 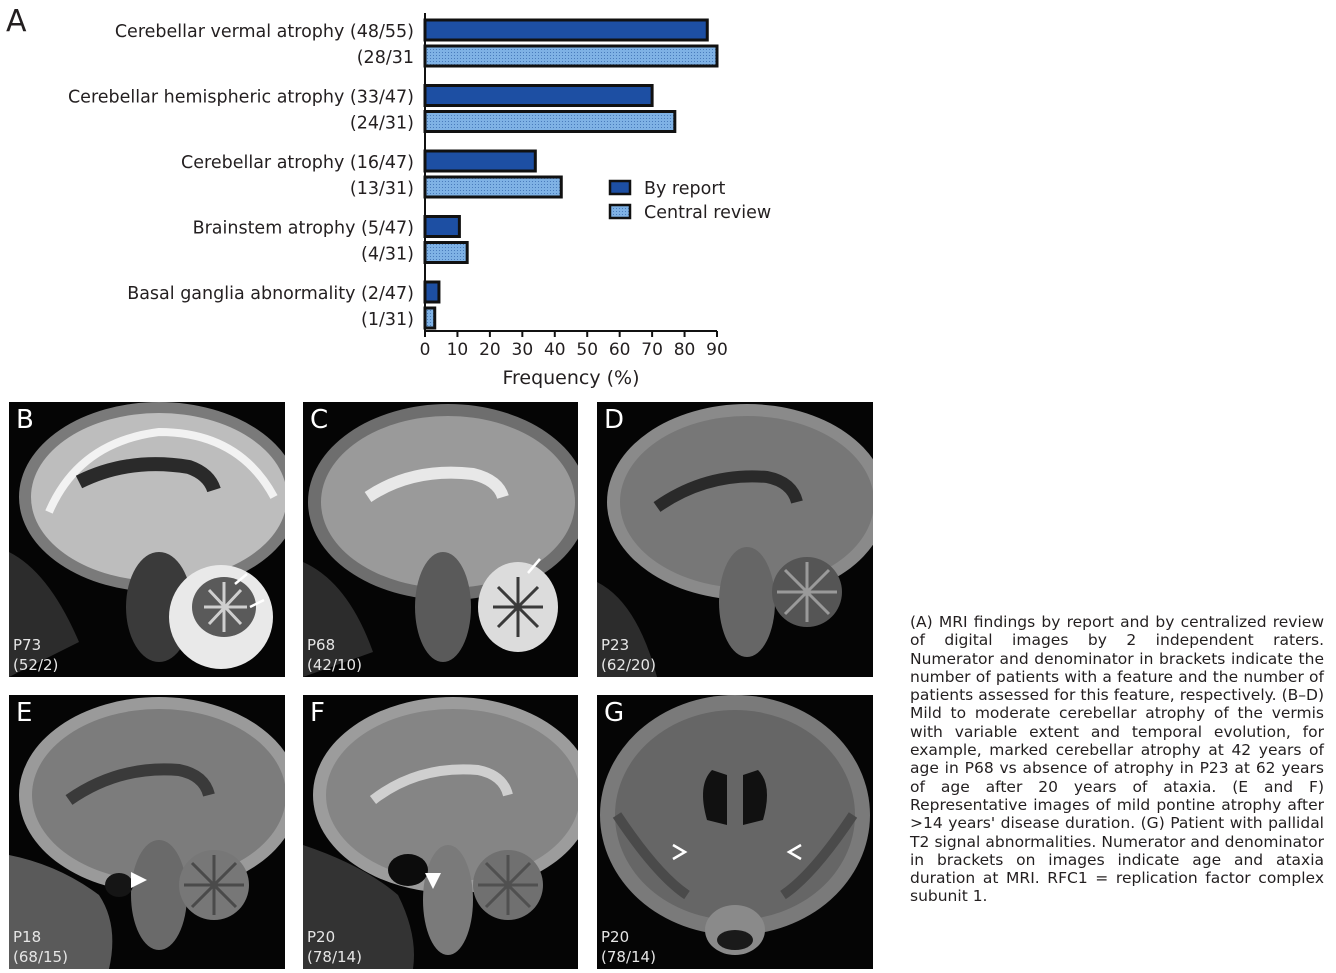 What do you see at coordinates (303, 229) in the screenshot?
I see `category-label: Brainstem atrophy (5/47)` at bounding box center [303, 229].